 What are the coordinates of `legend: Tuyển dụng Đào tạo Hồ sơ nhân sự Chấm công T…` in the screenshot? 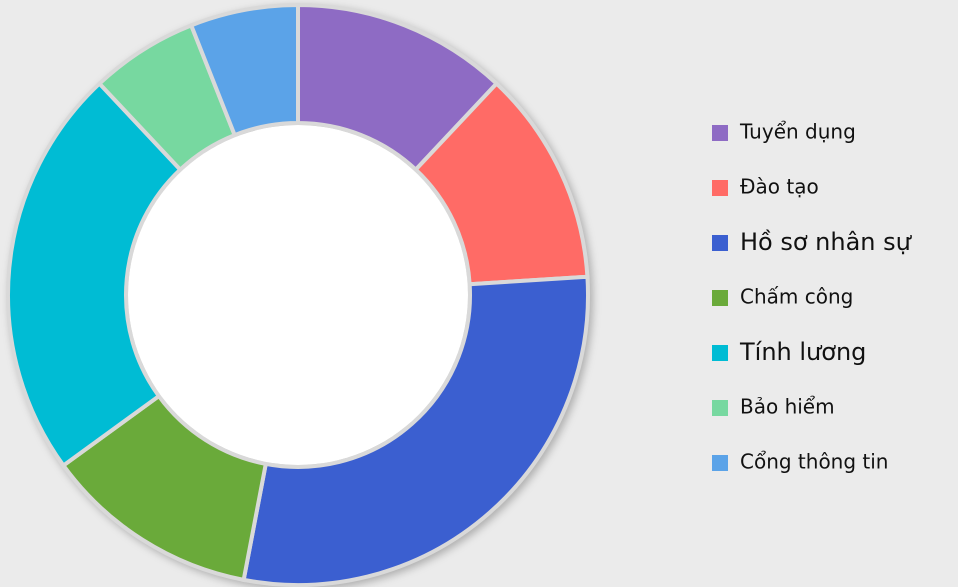 It's located at (812, 297).